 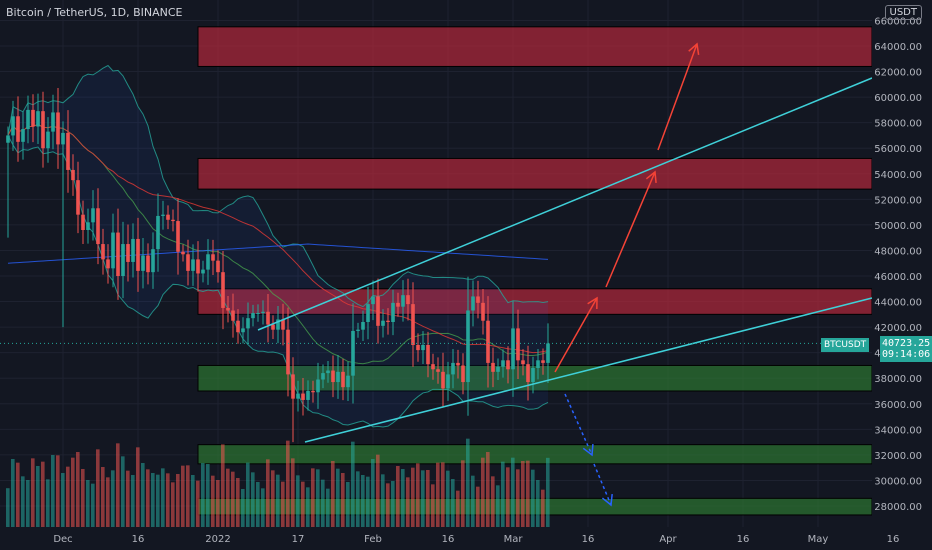 I want to click on time-tick-label: 2022, so click(x=217, y=539).